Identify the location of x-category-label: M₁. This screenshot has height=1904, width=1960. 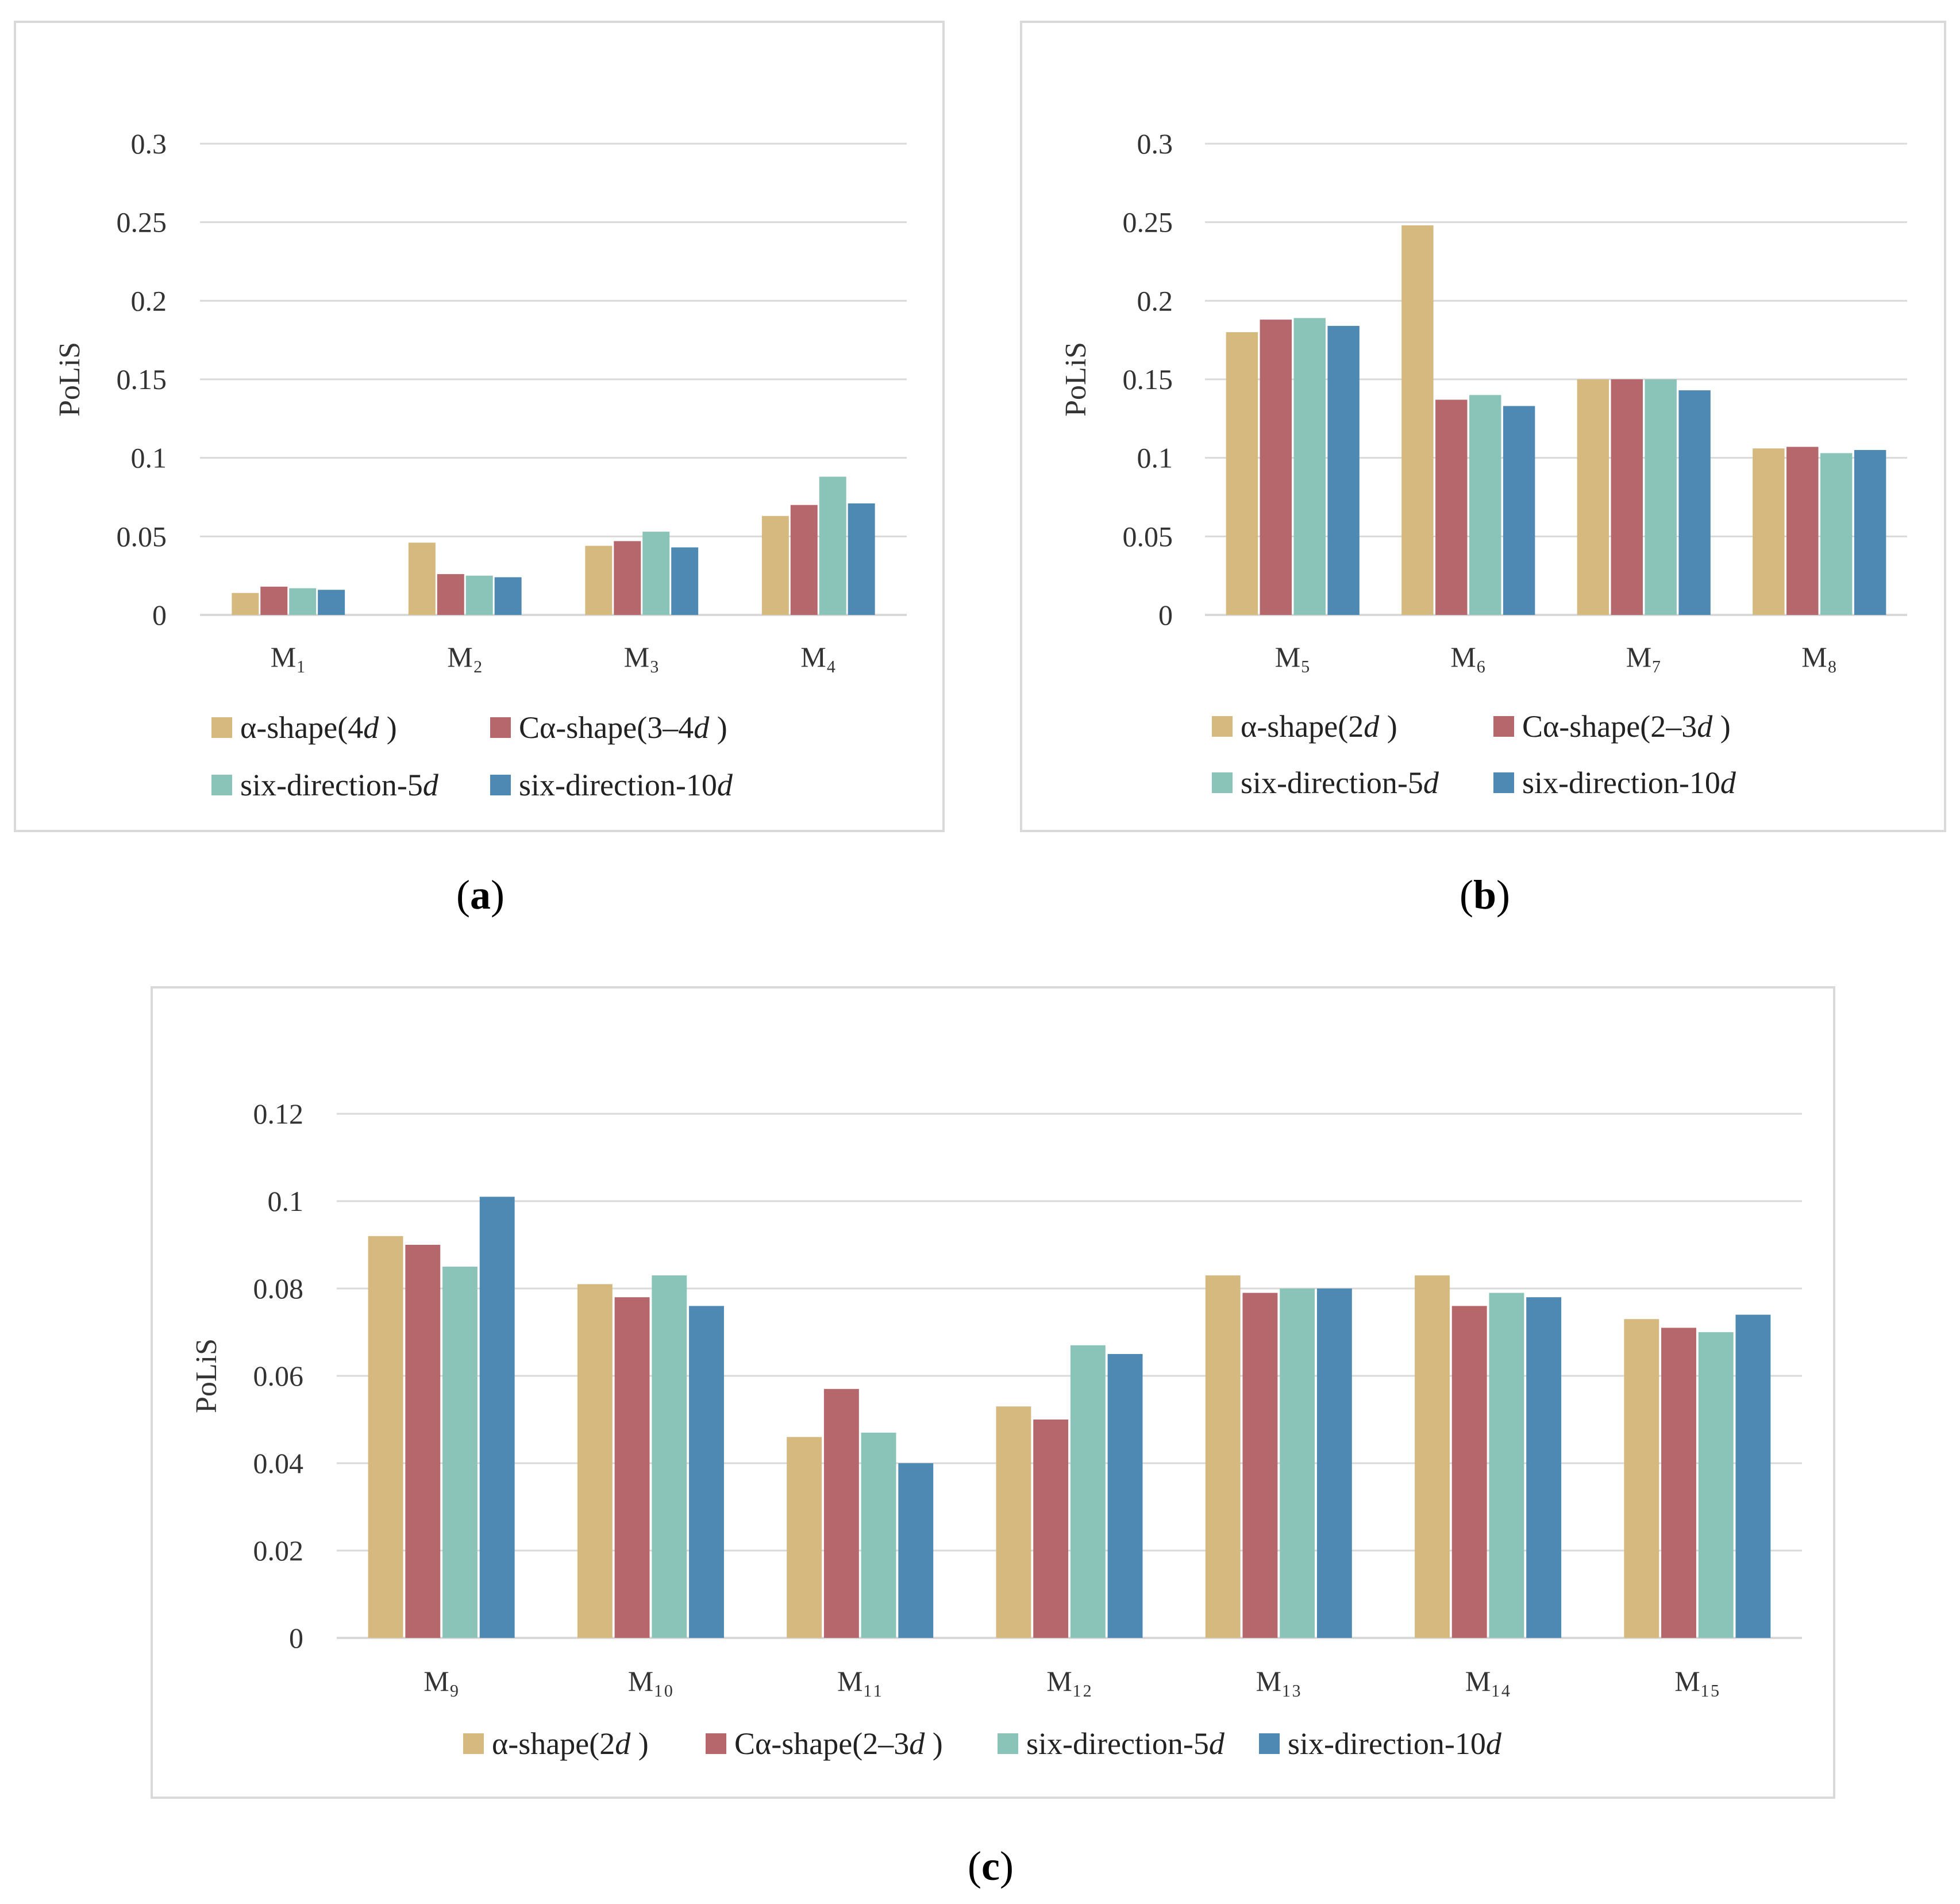
(288, 657).